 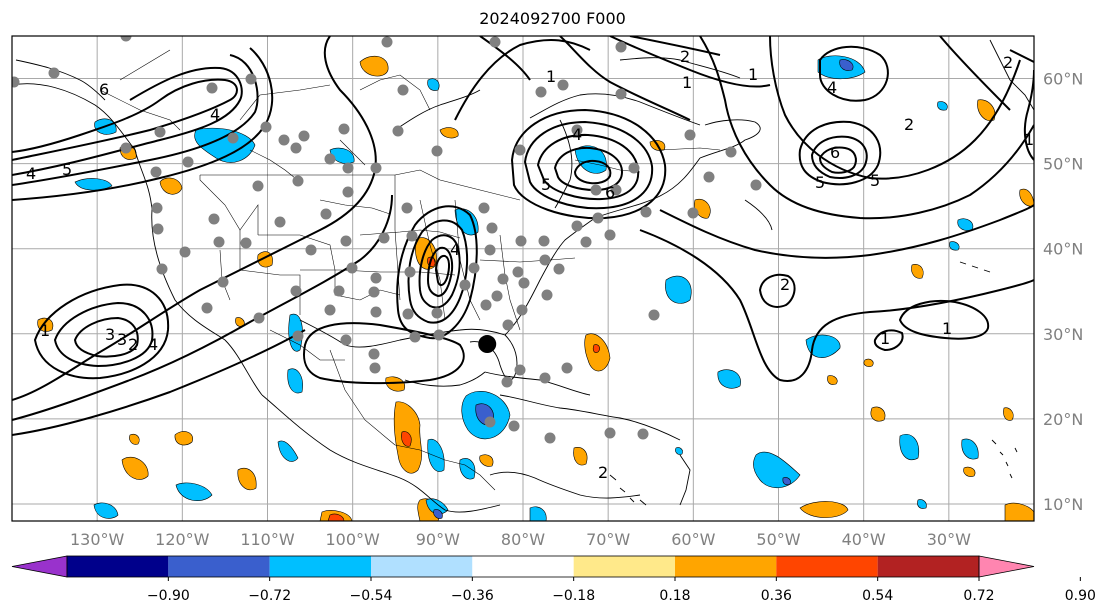 What do you see at coordinates (371, 596) in the screenshot?
I see `colorbar-tick-label: −0.54` at bounding box center [371, 596].